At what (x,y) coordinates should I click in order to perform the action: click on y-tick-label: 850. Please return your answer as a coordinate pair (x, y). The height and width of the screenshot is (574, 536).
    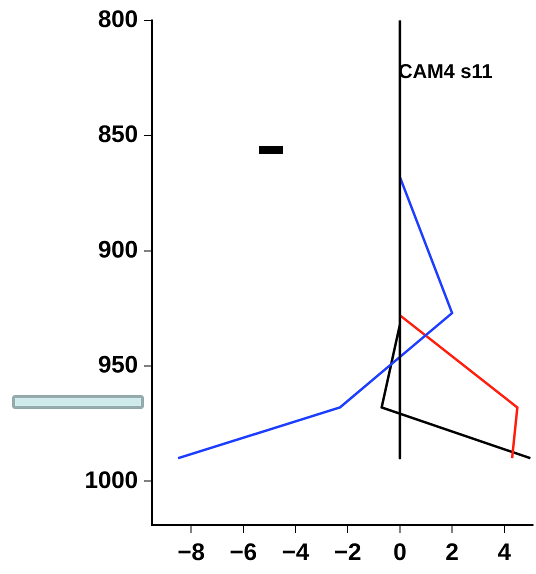
    Looking at the image, I should click on (118, 134).